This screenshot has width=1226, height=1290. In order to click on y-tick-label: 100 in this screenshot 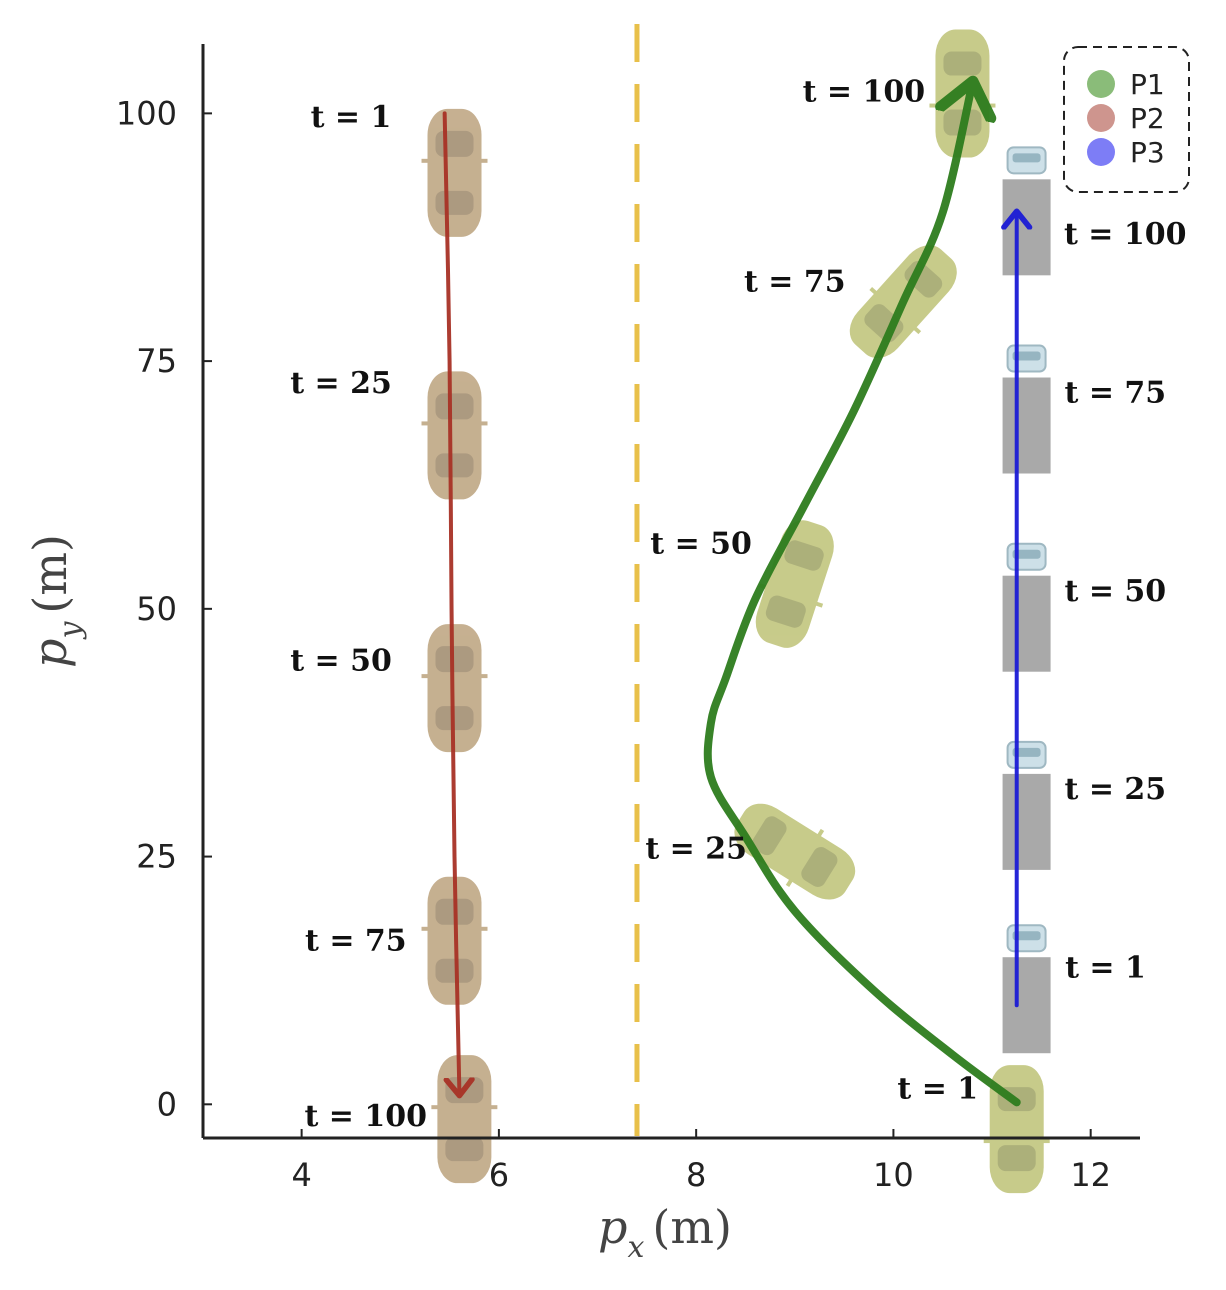, I will do `click(146, 113)`.